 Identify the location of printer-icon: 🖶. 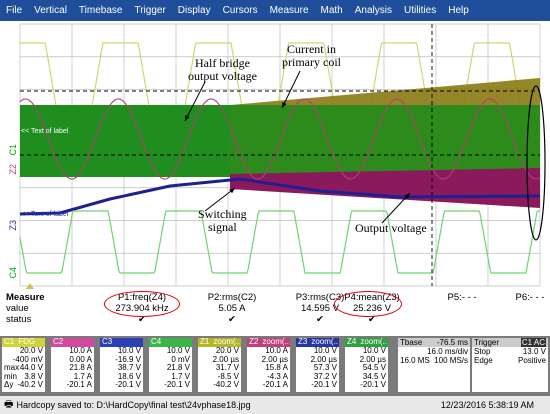
(9, 404).